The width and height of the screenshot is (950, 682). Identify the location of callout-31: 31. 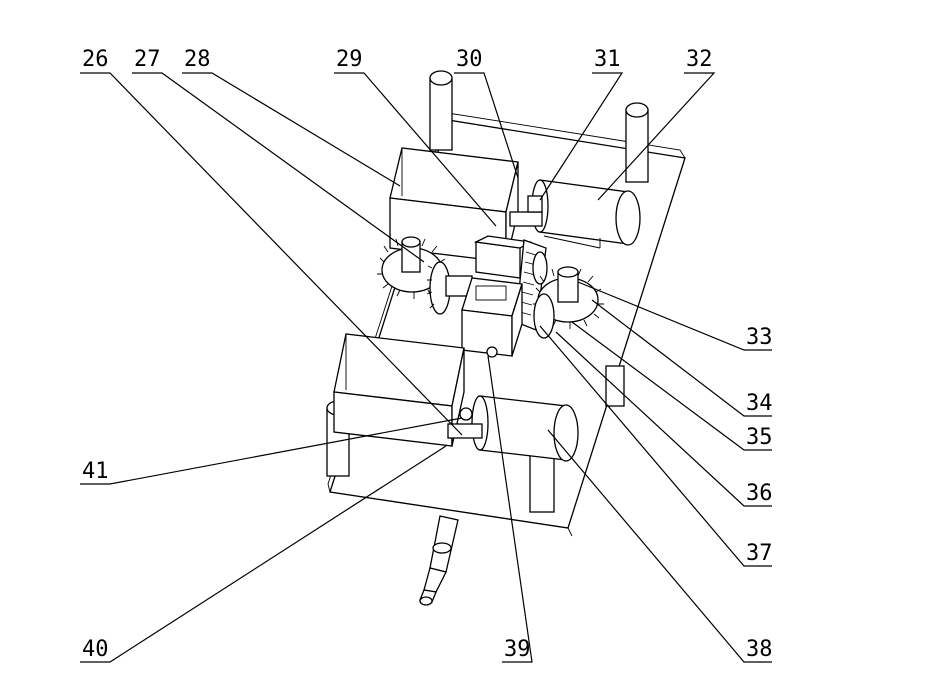
(607, 59).